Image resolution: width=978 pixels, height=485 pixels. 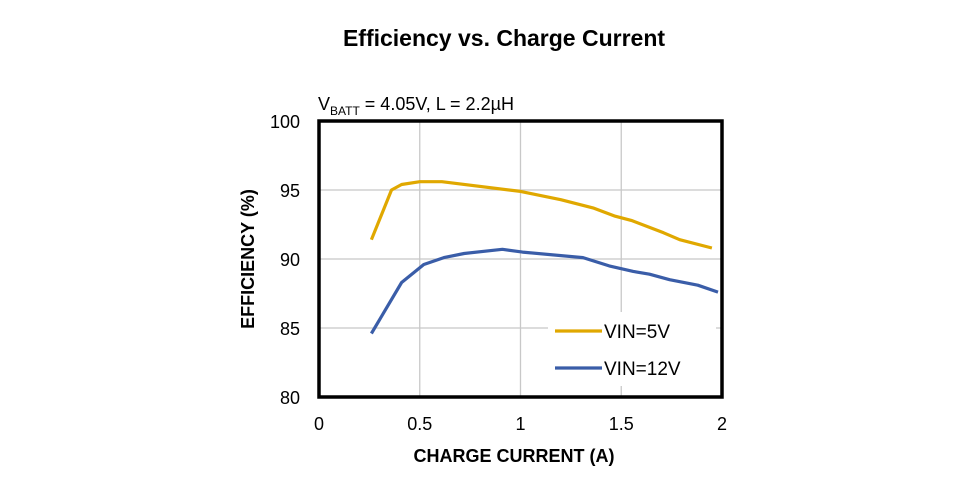 What do you see at coordinates (319, 424) in the screenshot?
I see `x-tick-label: 0` at bounding box center [319, 424].